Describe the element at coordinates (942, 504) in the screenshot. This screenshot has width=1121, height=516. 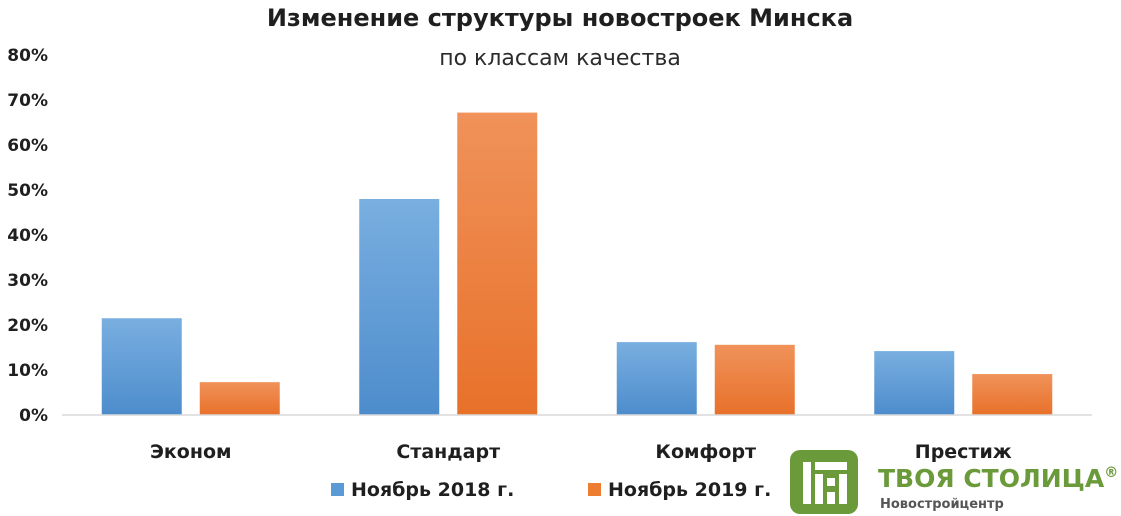
I see `logo-subtitle: Новостройцентр` at that location.